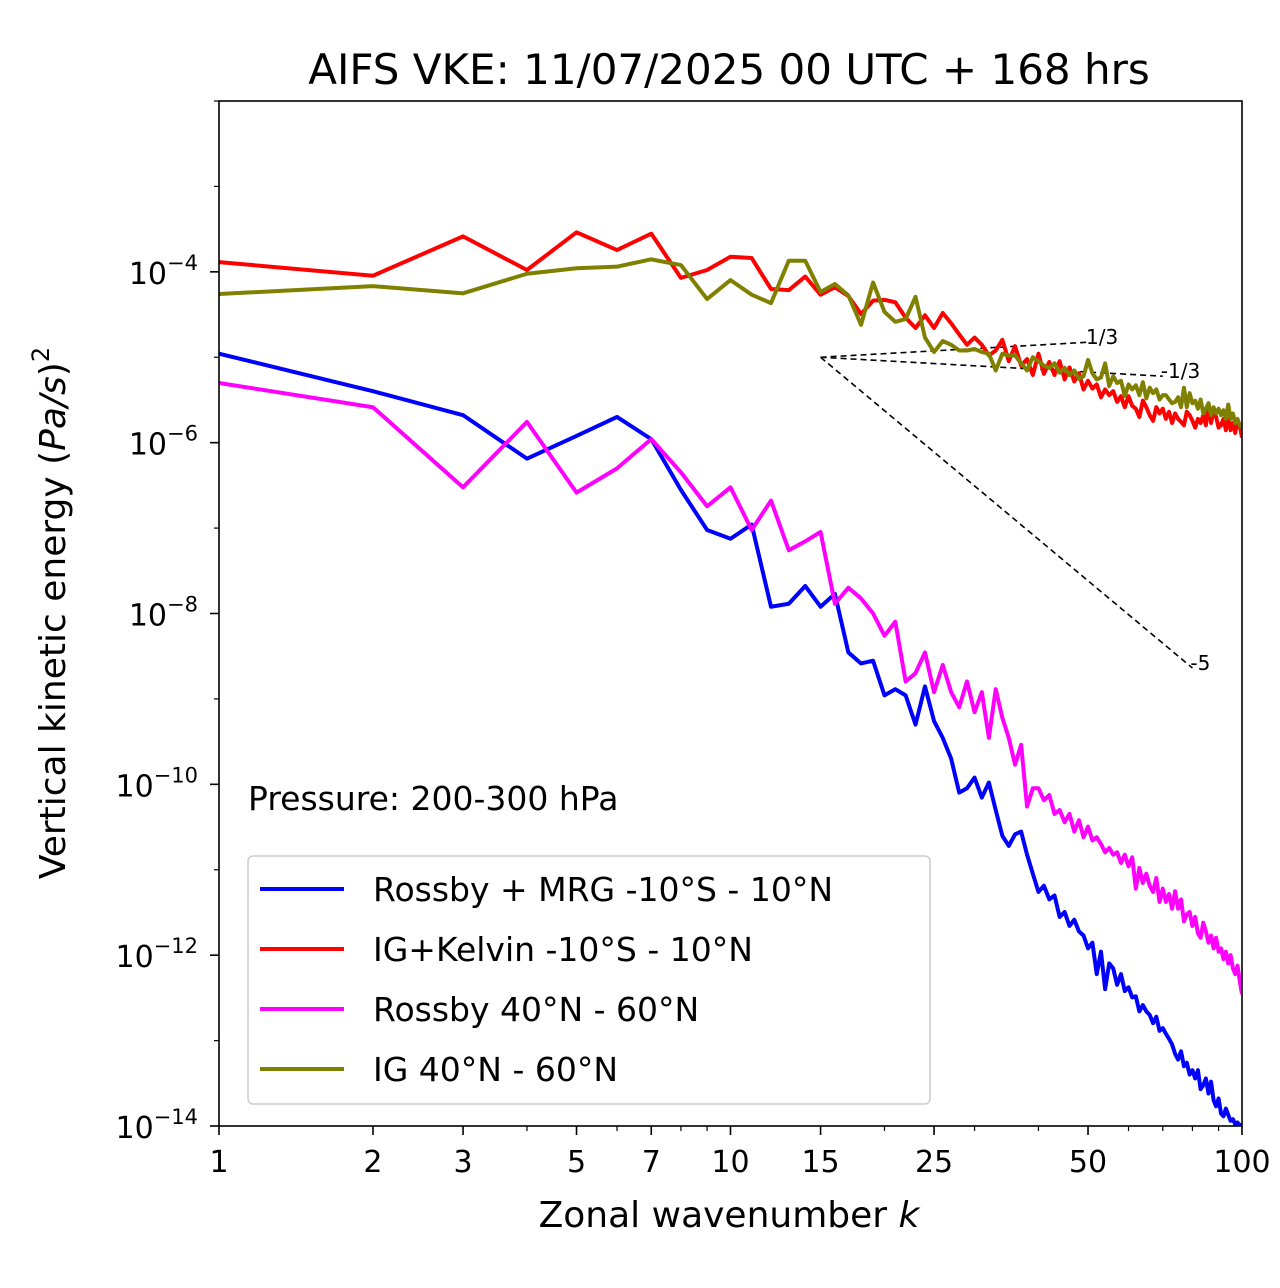  What do you see at coordinates (182, 605) in the screenshot?
I see `y-tick-exponent: −8` at bounding box center [182, 605].